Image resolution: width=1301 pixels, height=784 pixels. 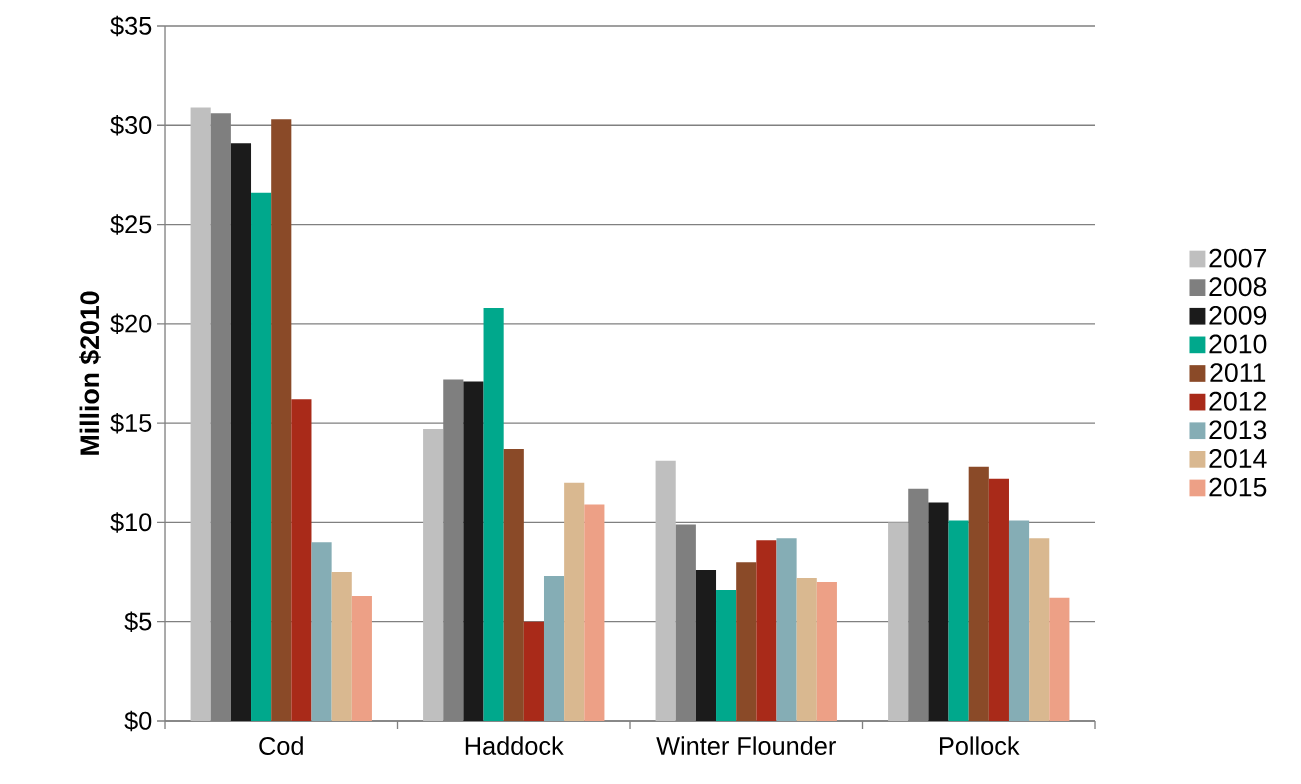 What do you see at coordinates (131, 423) in the screenshot?
I see `y-tick-label: $15` at bounding box center [131, 423].